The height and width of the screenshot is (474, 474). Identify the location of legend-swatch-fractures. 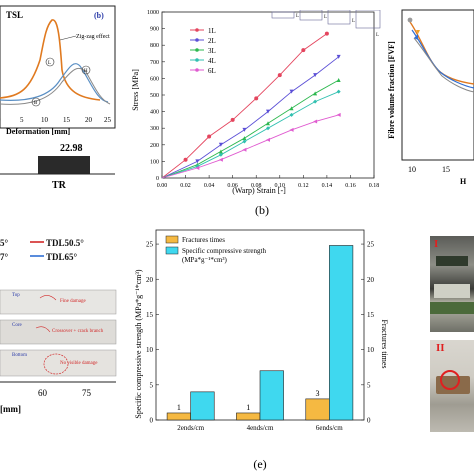
(172, 239).